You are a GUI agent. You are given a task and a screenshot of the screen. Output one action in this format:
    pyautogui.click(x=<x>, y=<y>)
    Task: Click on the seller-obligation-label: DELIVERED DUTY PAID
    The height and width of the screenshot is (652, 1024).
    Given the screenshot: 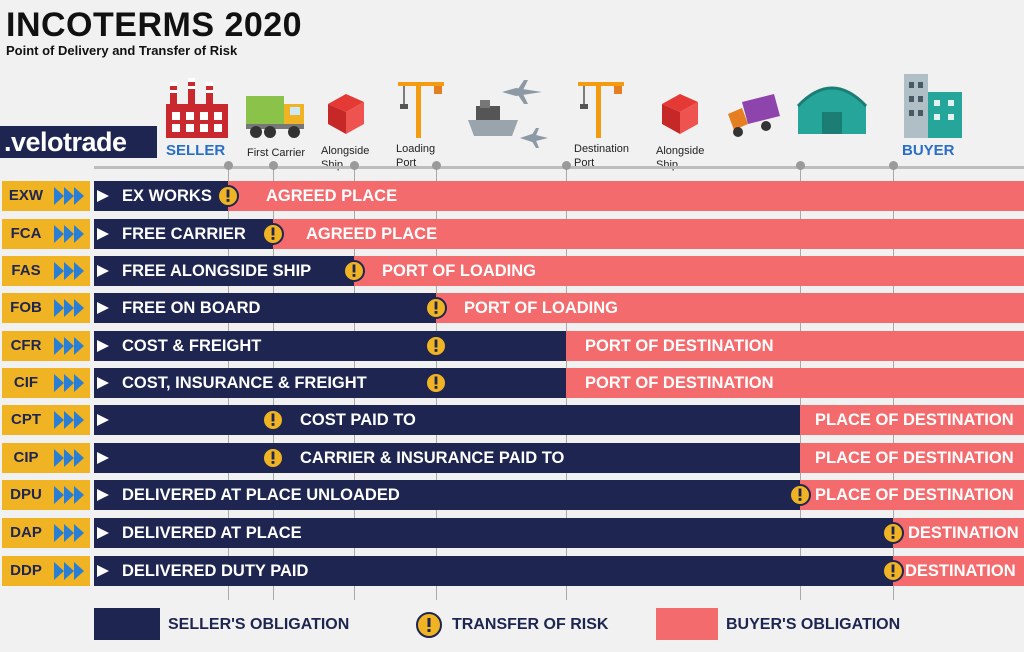 What is the action you would take?
    pyautogui.click(x=215, y=571)
    